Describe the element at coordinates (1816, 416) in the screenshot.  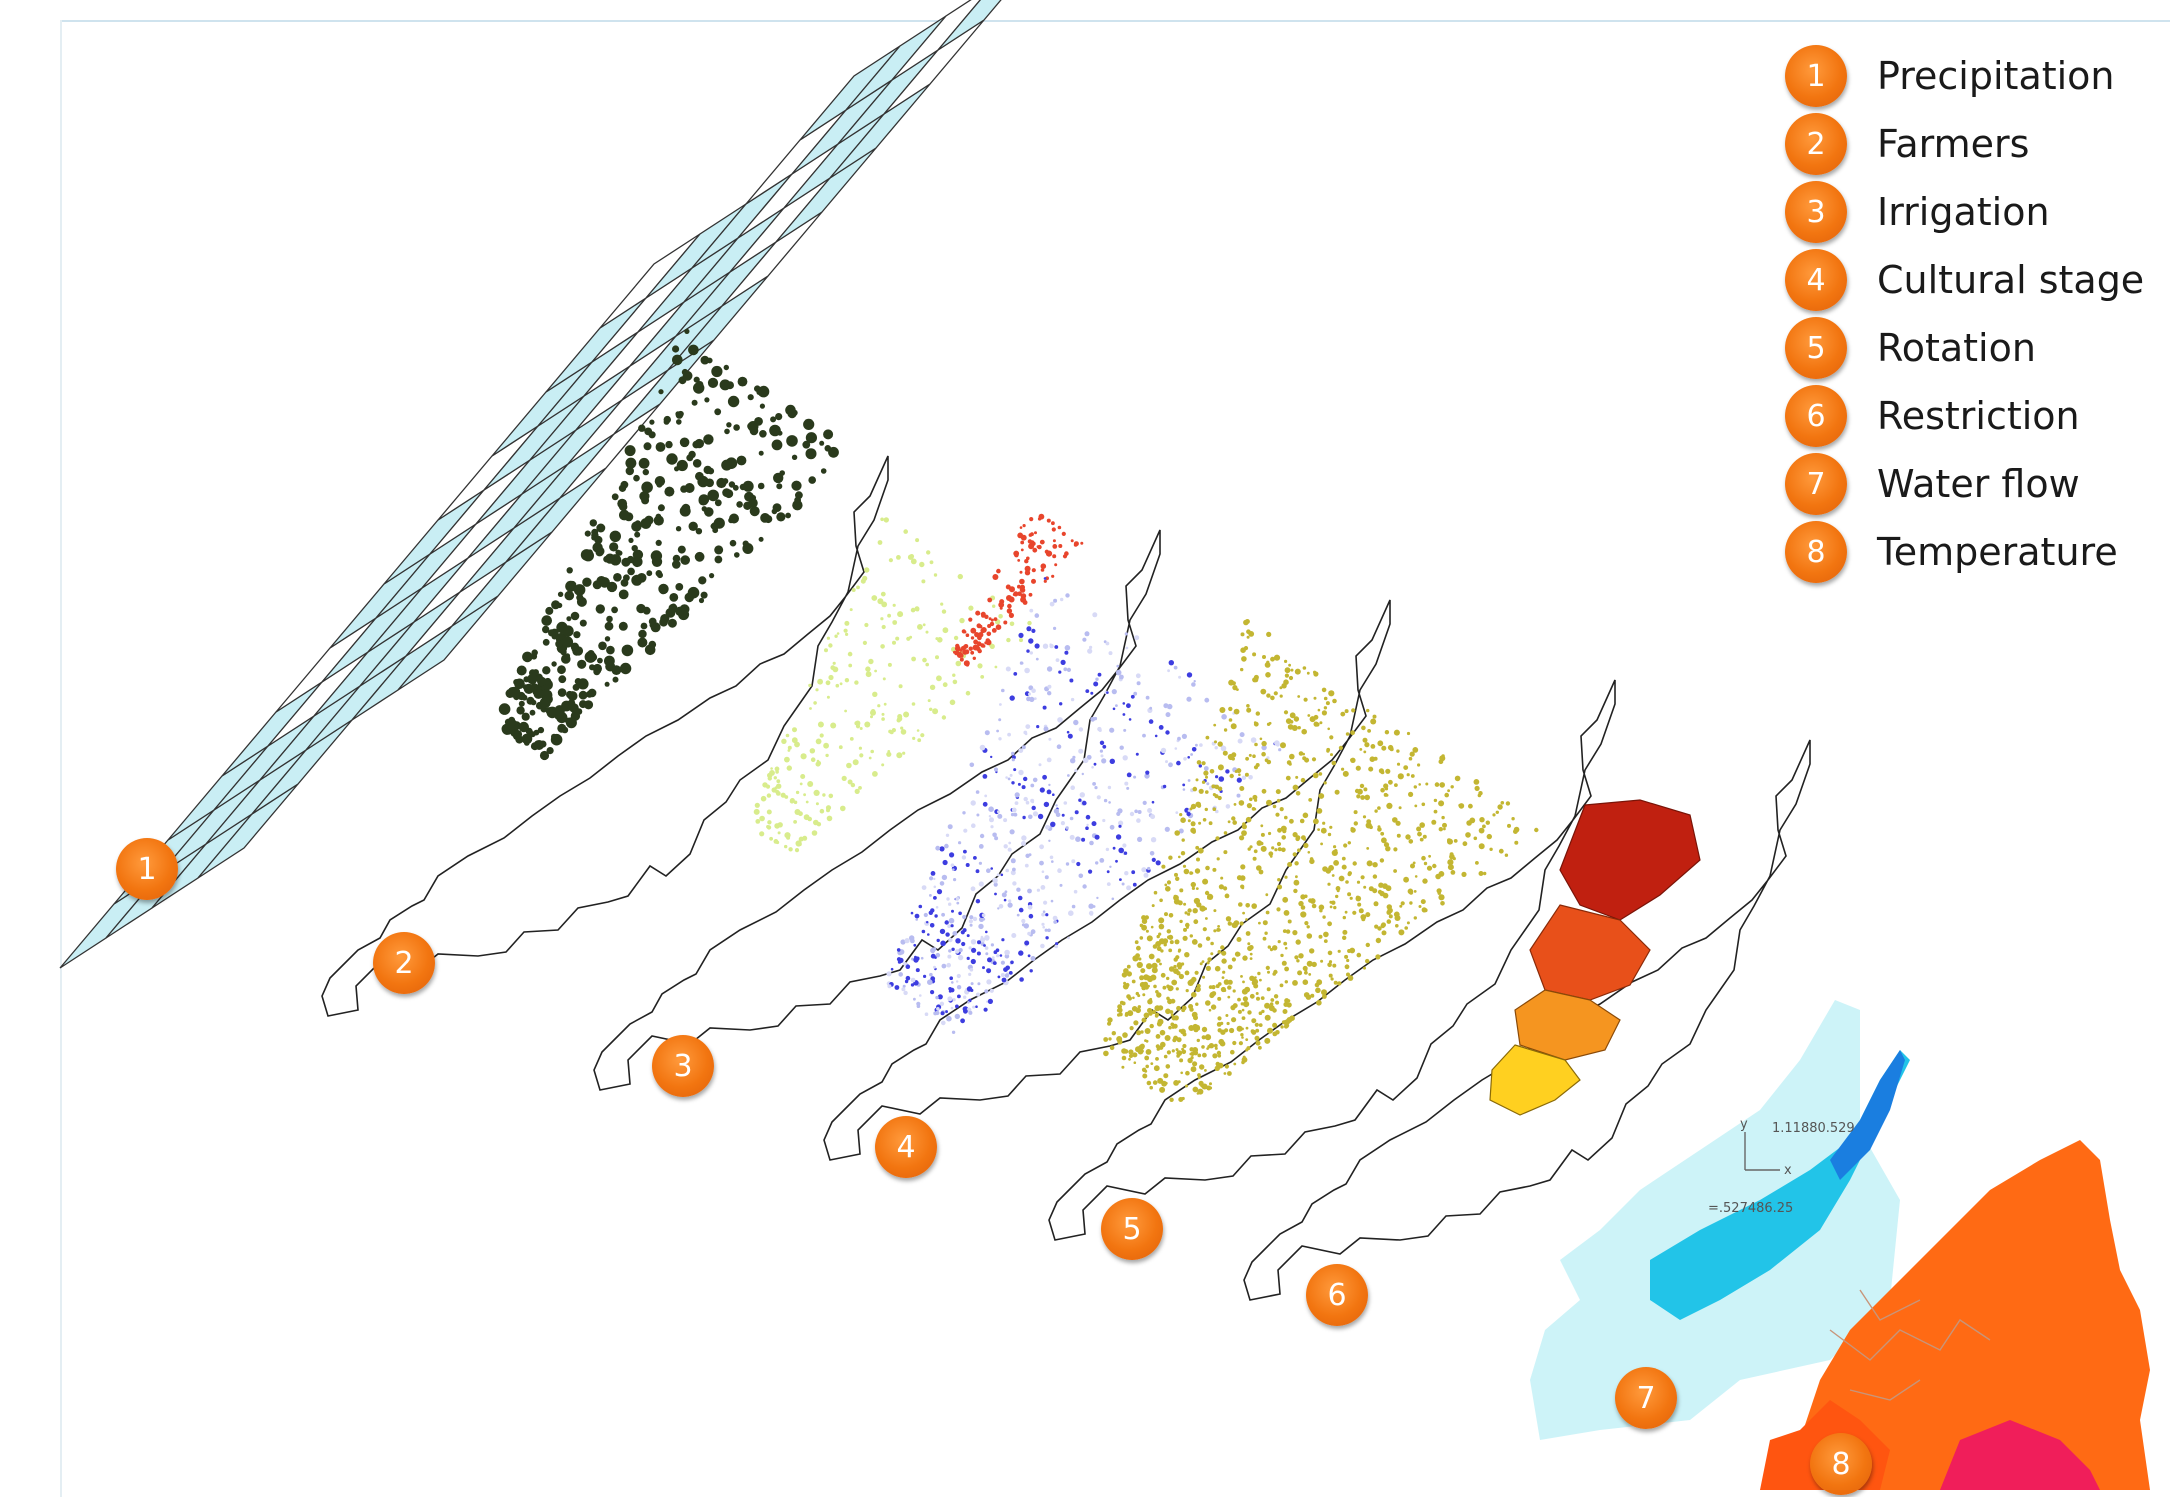
I see `legend-badge: 6` at that location.